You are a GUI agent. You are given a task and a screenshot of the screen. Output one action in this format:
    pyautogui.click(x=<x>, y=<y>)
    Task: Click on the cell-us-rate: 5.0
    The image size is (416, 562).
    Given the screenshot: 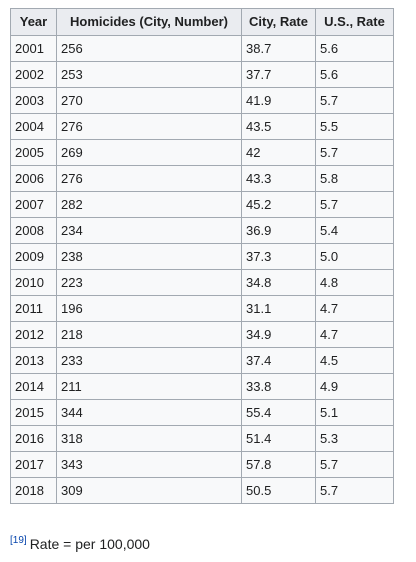 What is the action you would take?
    pyautogui.click(x=354, y=256)
    